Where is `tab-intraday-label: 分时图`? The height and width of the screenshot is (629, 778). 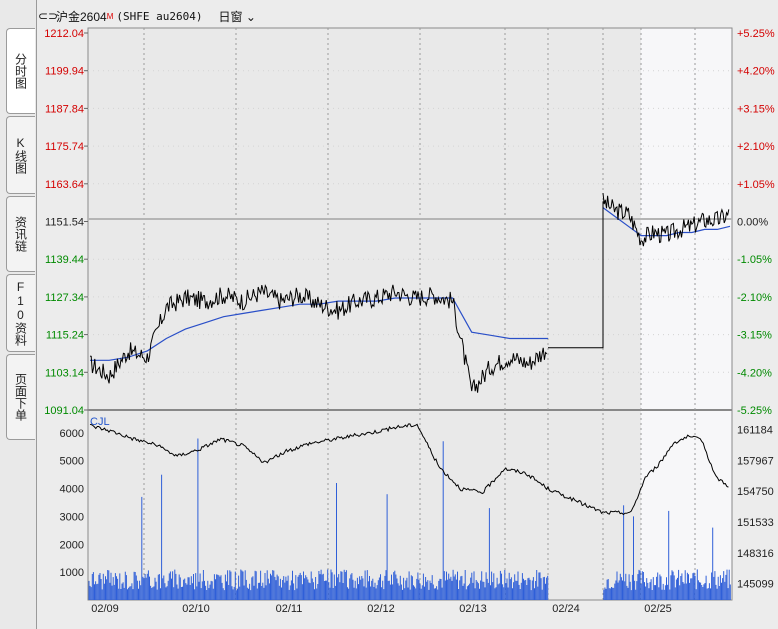 tab-intraday-label: 分时图 is located at coordinates (20, 71).